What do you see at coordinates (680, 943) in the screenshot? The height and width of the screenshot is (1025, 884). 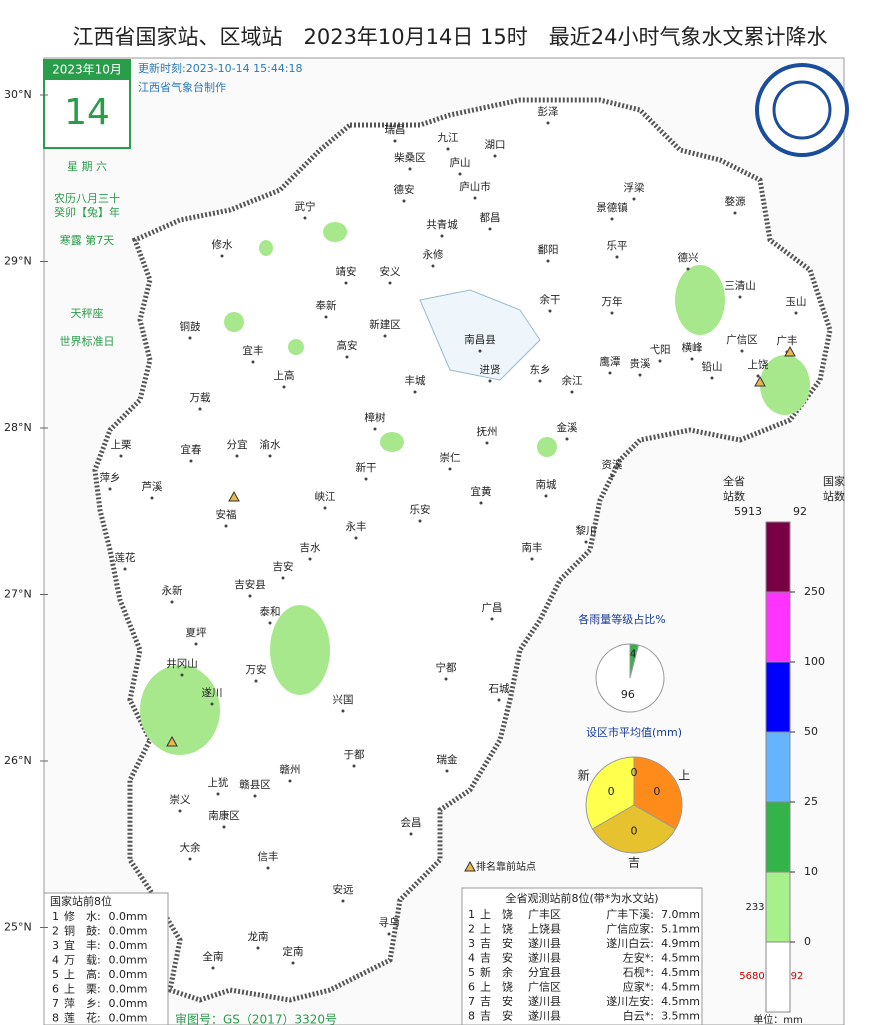 I see `province-table-cell: 4.9mm` at bounding box center [680, 943].